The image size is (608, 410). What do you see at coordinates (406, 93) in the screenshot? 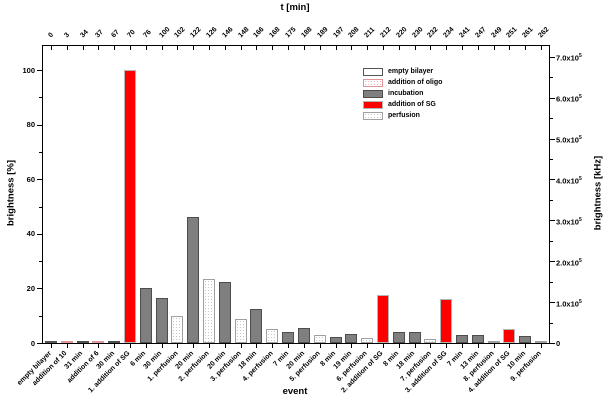
I see `legend-label: incubation` at bounding box center [406, 93].